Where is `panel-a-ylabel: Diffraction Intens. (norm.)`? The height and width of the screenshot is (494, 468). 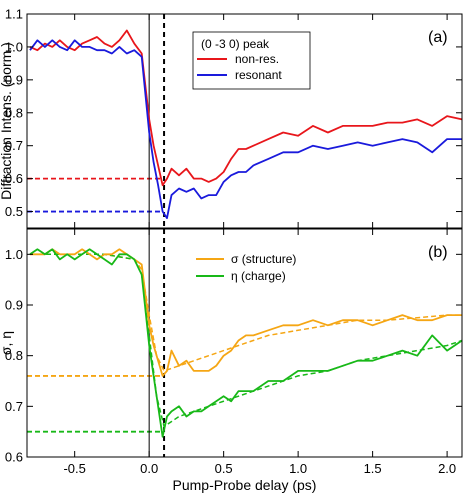 panel-a-ylabel: Diffraction Intens. (norm.) is located at coordinates (7, 121).